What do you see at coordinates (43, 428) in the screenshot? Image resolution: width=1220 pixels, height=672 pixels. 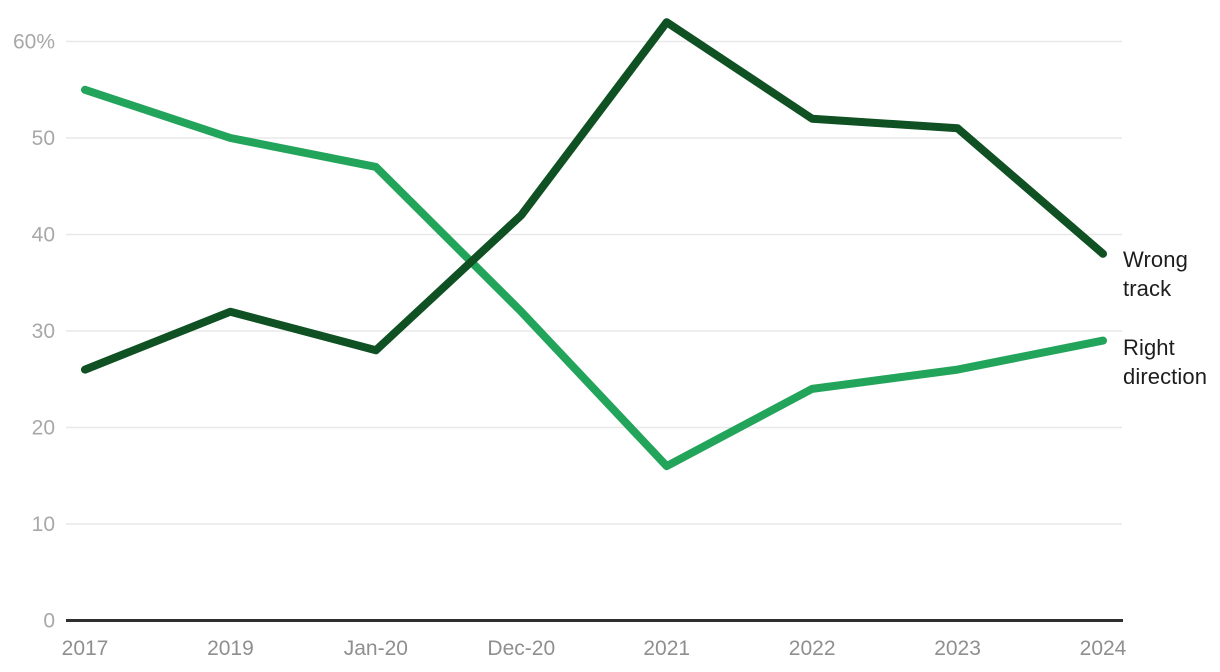 I see `y-tick-label-20: 20` at bounding box center [43, 428].